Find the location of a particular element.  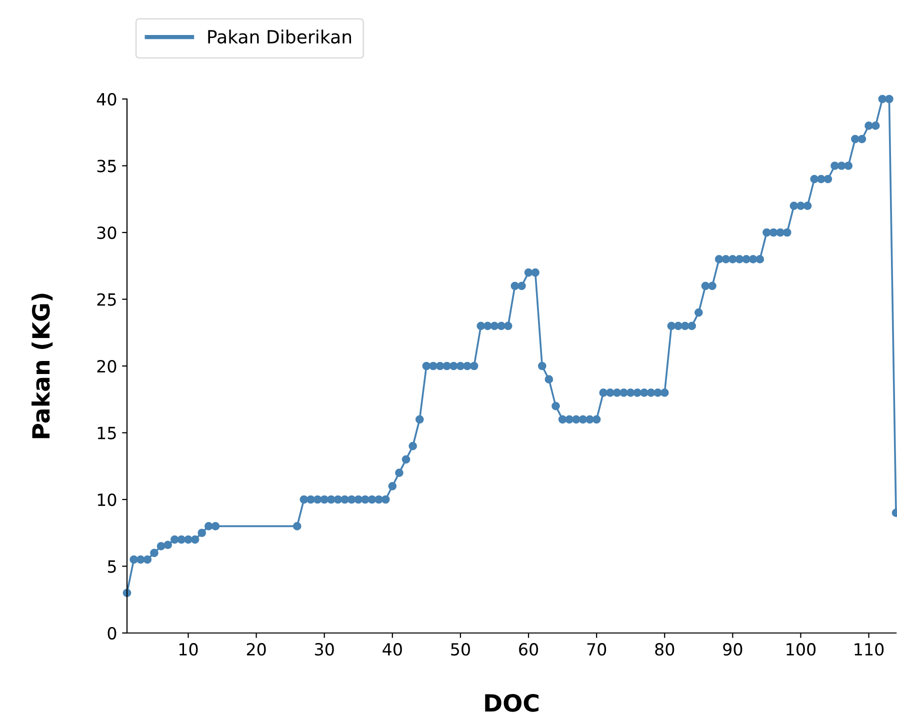

y-tick-label: 15 is located at coordinates (107, 433).